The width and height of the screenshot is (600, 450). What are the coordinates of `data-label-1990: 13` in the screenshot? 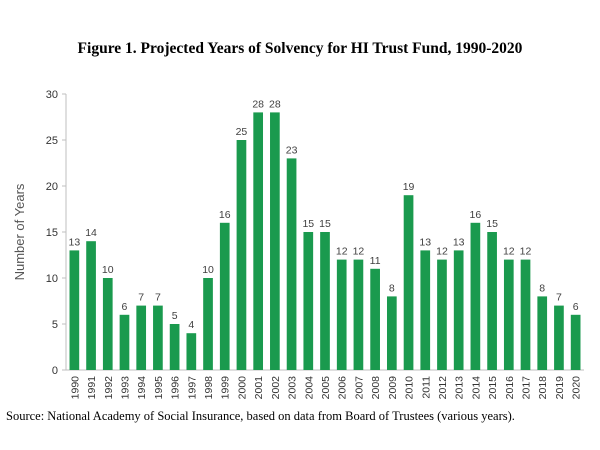 It's located at (75, 242).